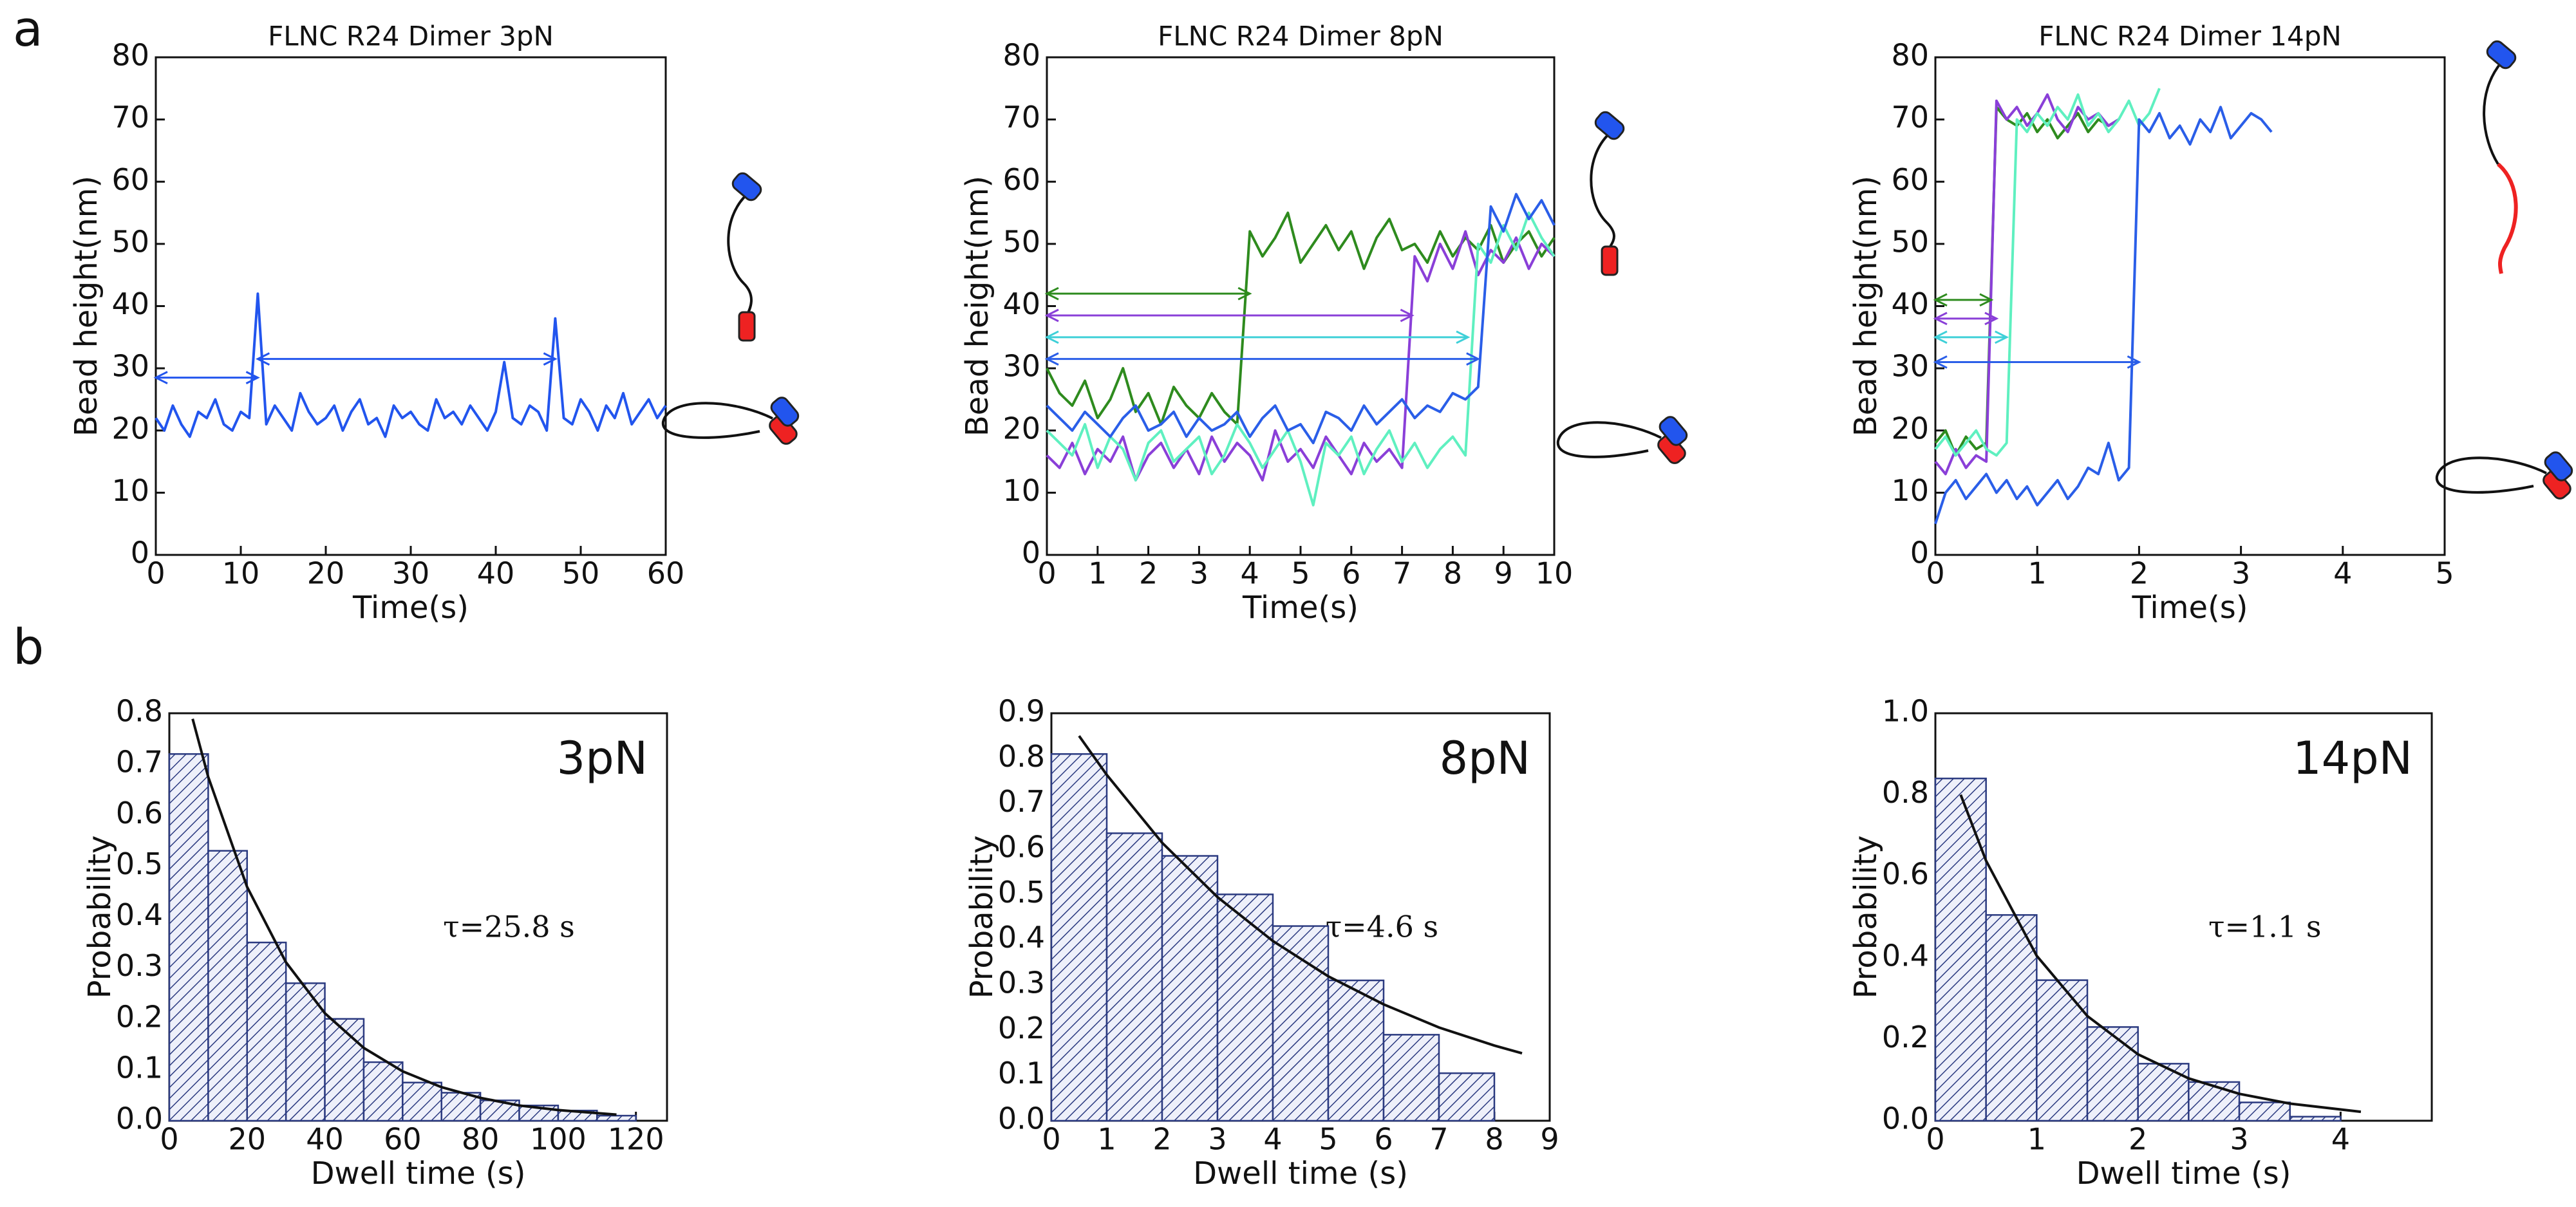 Image resolution: width=2576 pixels, height=1207 pixels. I want to click on y-tick-label: 0.0, so click(1905, 1119).